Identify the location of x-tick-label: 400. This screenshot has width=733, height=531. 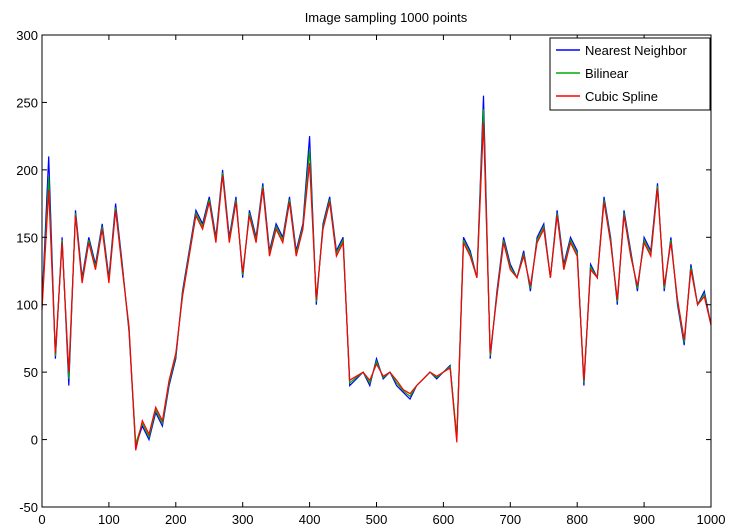
(310, 519).